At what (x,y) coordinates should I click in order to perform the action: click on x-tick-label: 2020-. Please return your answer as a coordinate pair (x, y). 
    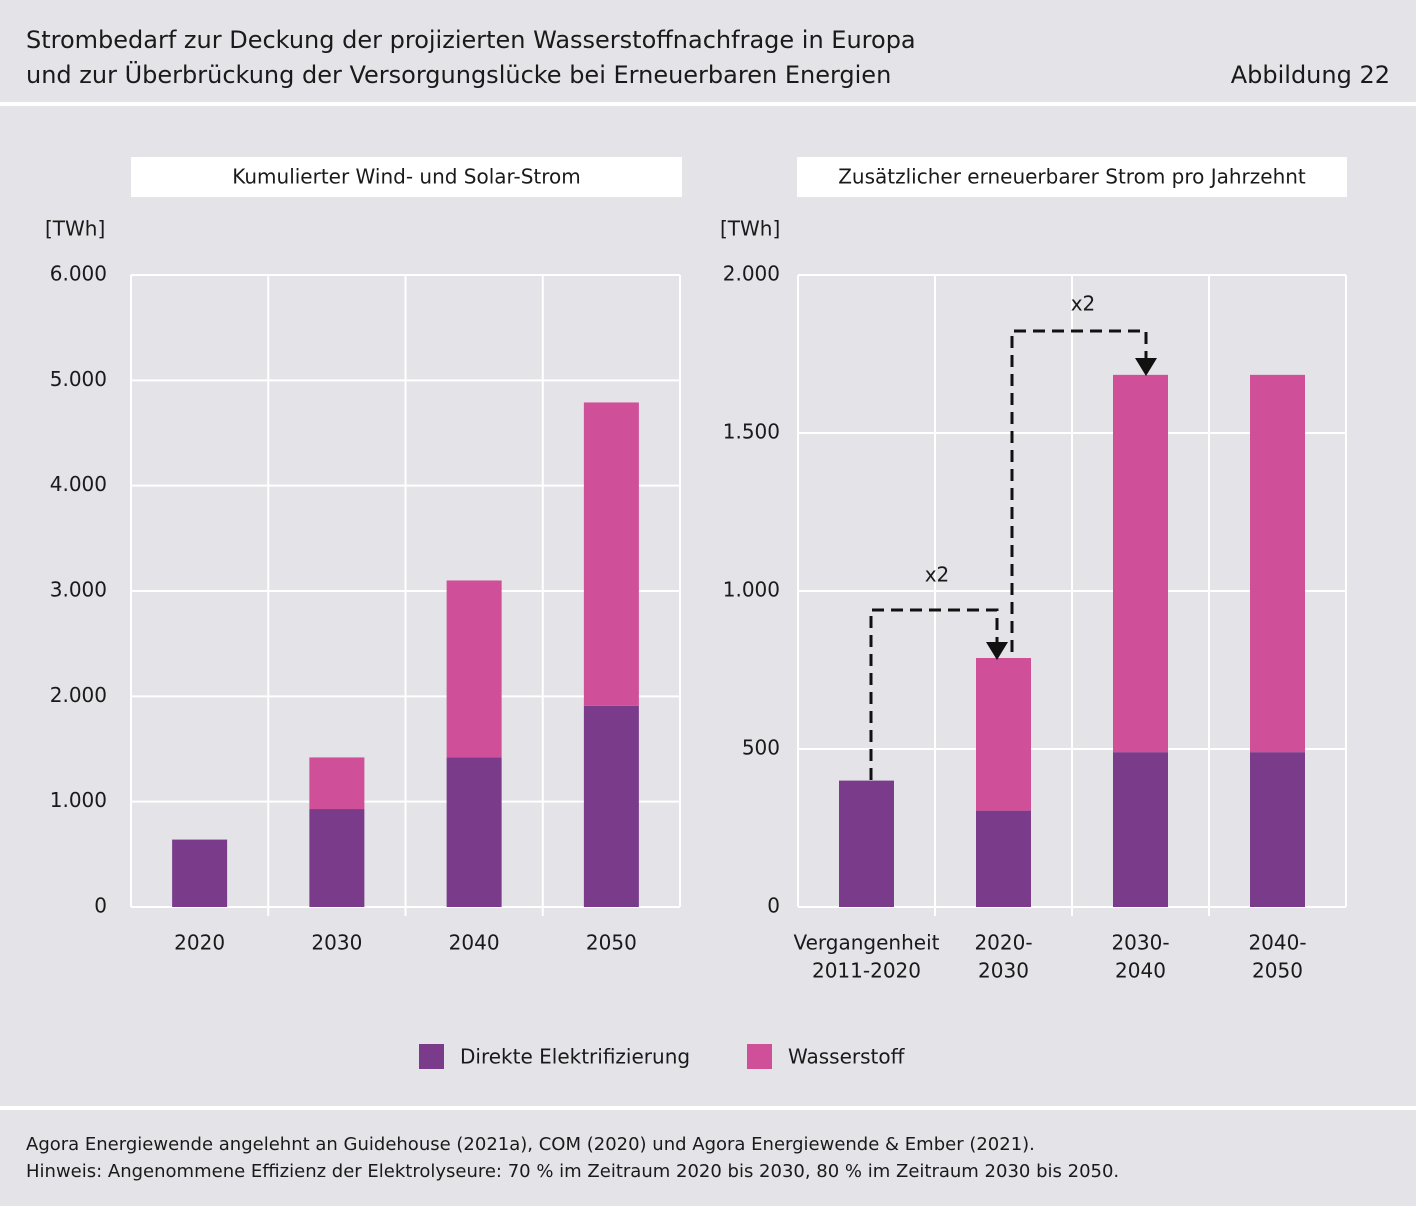
    Looking at the image, I should click on (1003, 943).